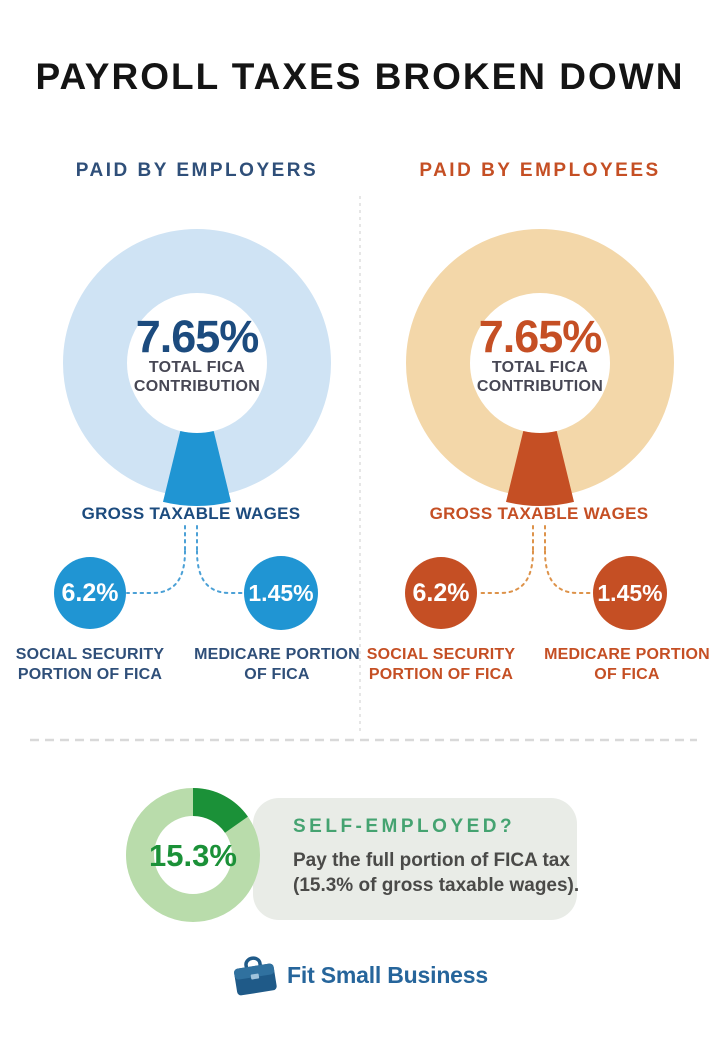 The image size is (720, 1050). Describe the element at coordinates (540, 386) in the screenshot. I see `employees-total-label-line2: CONTRIBUTION` at that location.